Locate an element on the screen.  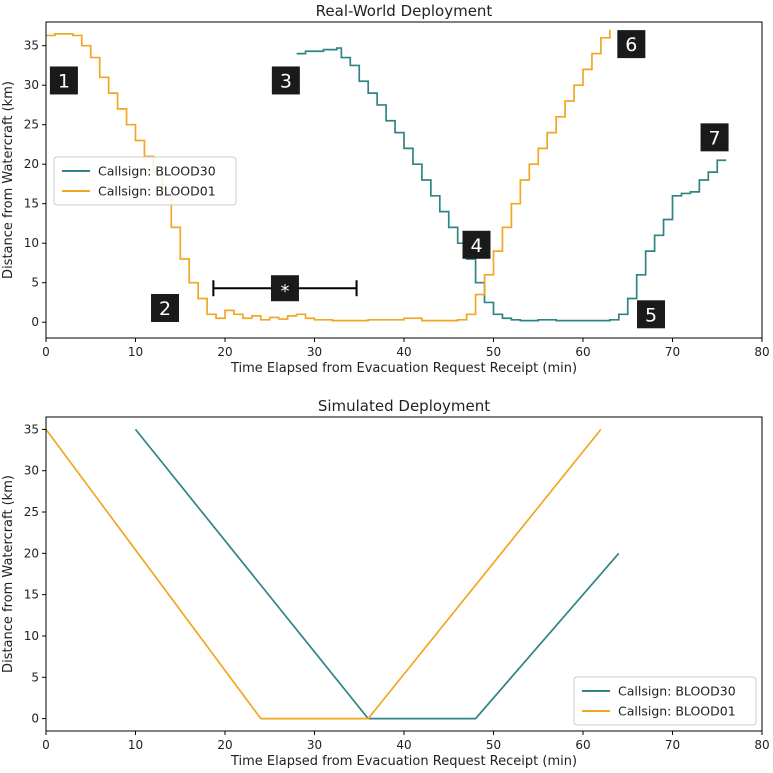
annotation-3: 3 is located at coordinates (285, 80).